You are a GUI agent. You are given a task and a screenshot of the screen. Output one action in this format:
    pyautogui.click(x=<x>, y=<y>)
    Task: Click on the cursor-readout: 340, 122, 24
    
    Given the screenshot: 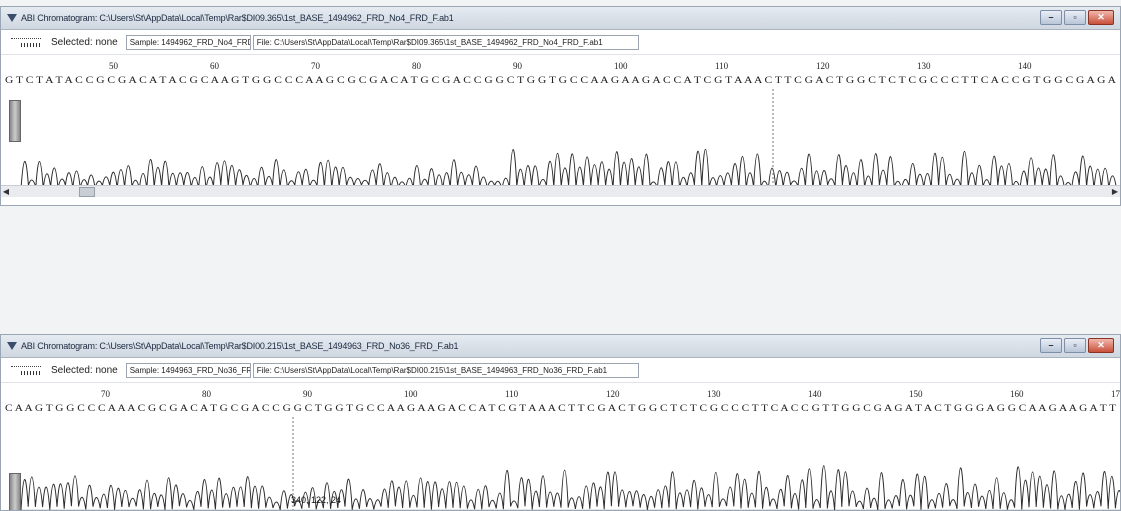 What is the action you would take?
    pyautogui.click(x=316, y=500)
    